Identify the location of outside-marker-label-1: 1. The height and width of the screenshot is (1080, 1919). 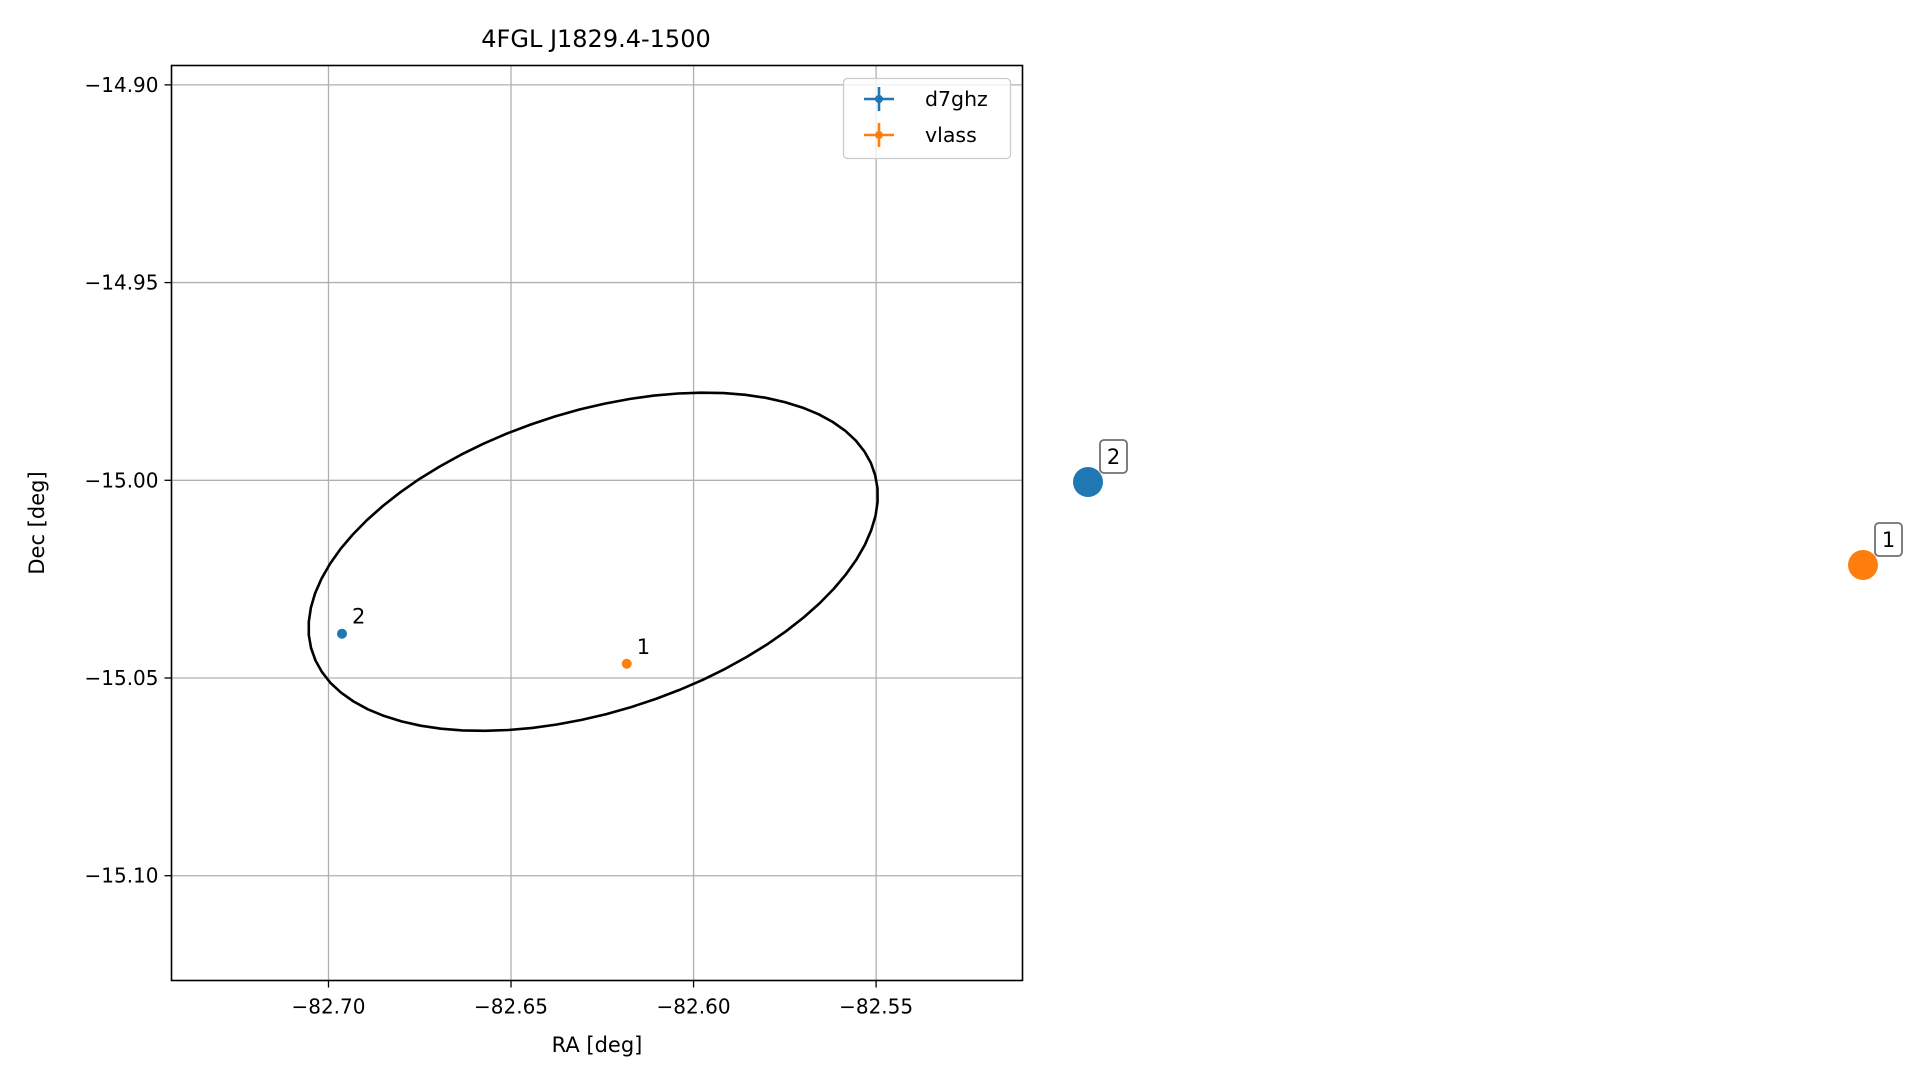
(1888, 540).